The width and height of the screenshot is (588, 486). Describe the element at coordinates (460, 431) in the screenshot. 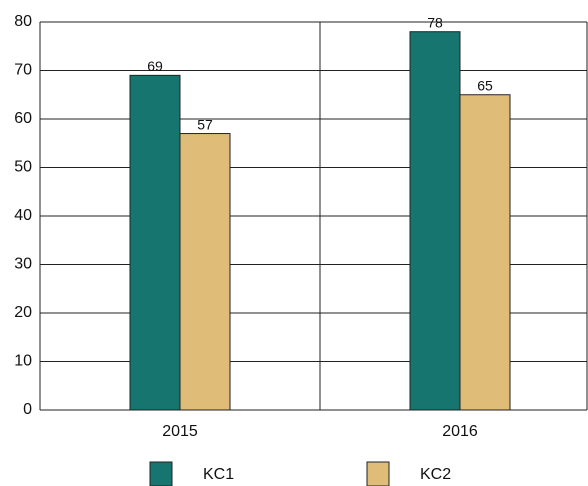

I see `x-tick-label: 2016` at that location.